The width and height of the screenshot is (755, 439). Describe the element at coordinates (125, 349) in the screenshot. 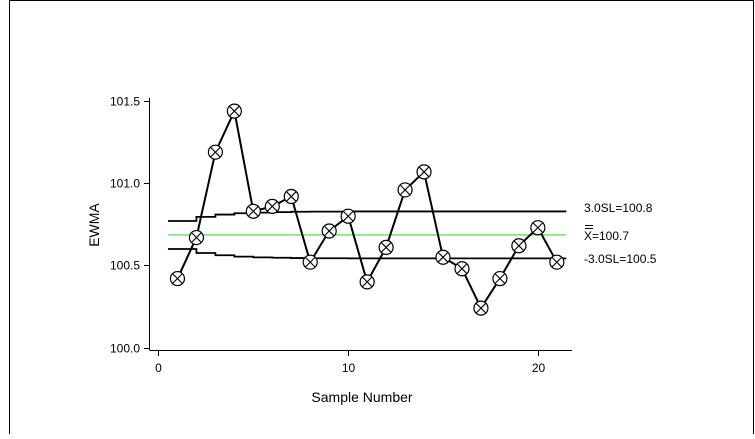

I see `y-tick-label: 100.0` at that location.